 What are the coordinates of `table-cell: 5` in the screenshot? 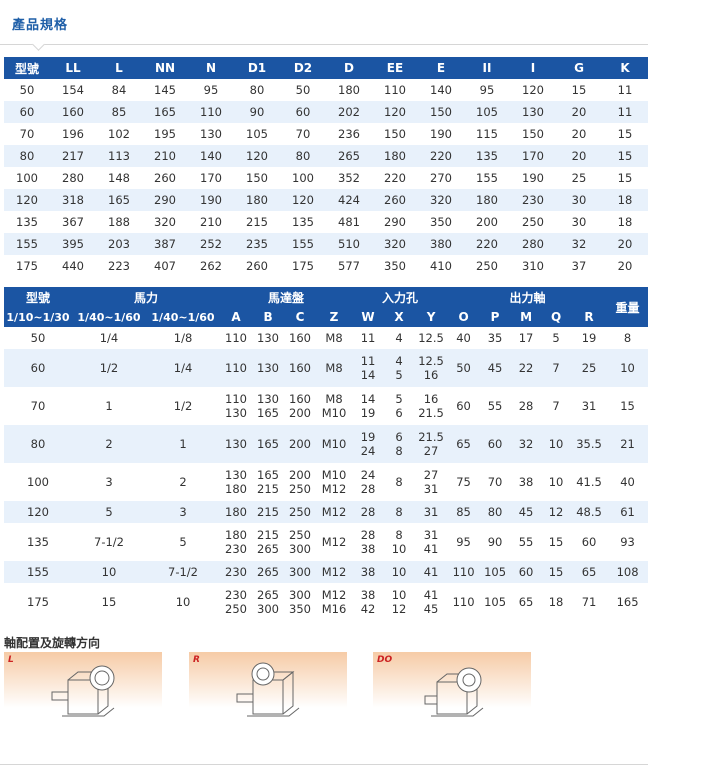 It's located at (556, 338).